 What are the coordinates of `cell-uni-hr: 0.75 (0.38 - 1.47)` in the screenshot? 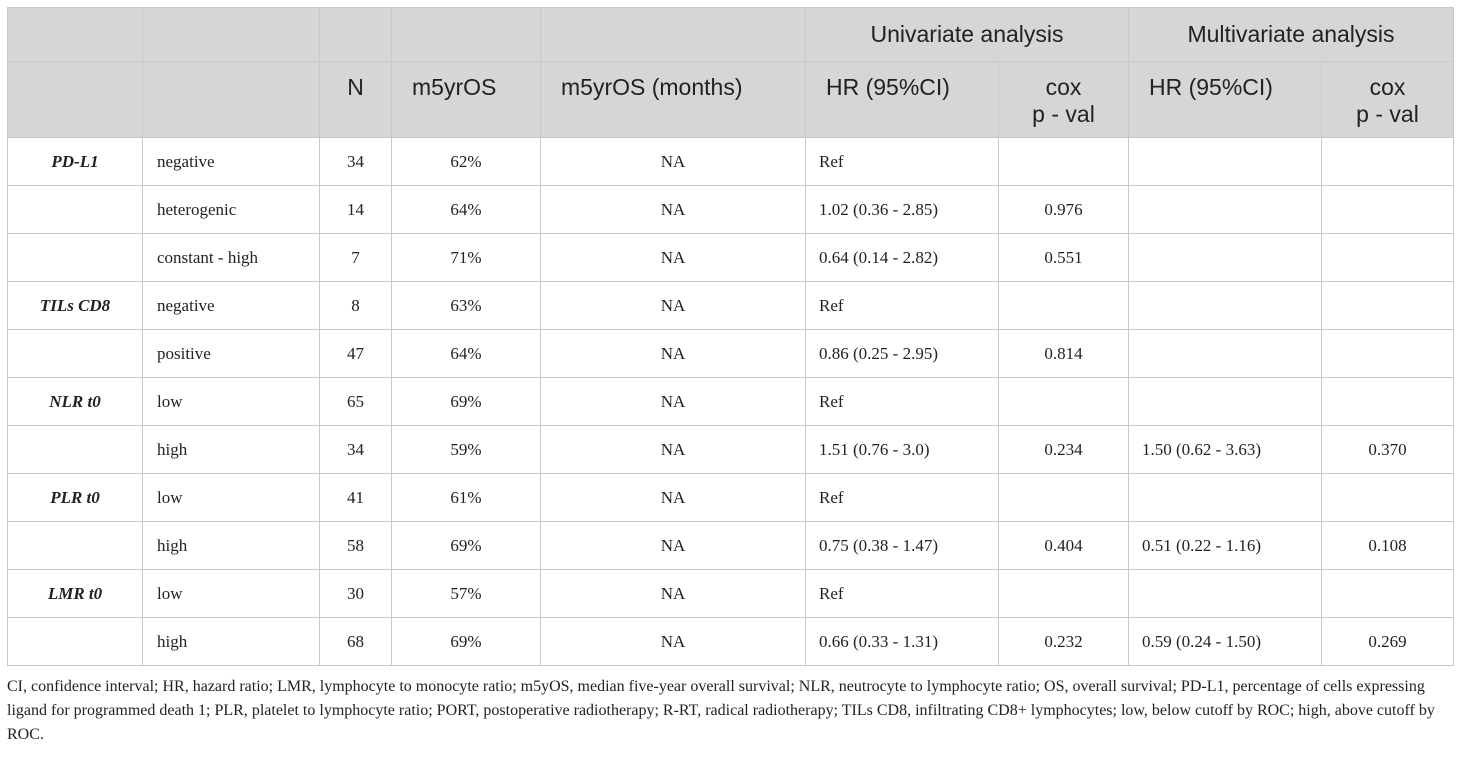 It's located at (902, 545).